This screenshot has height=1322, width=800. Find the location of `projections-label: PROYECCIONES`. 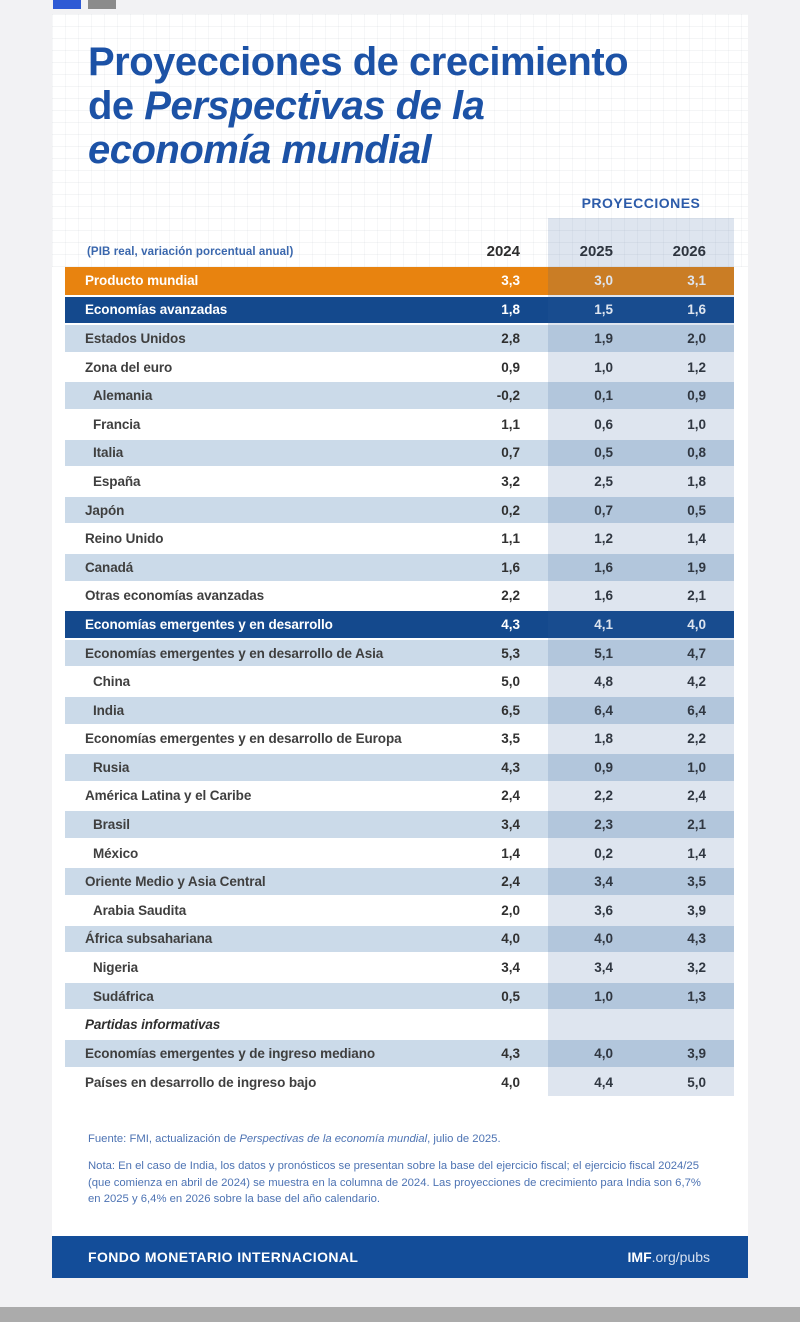

projections-label: PROYECCIONES is located at coordinates (641, 203).